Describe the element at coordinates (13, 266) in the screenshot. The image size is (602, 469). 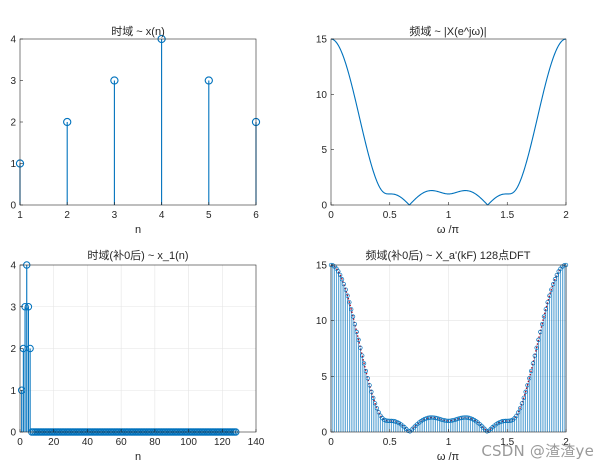
I see `y-tick-label: 4` at that location.